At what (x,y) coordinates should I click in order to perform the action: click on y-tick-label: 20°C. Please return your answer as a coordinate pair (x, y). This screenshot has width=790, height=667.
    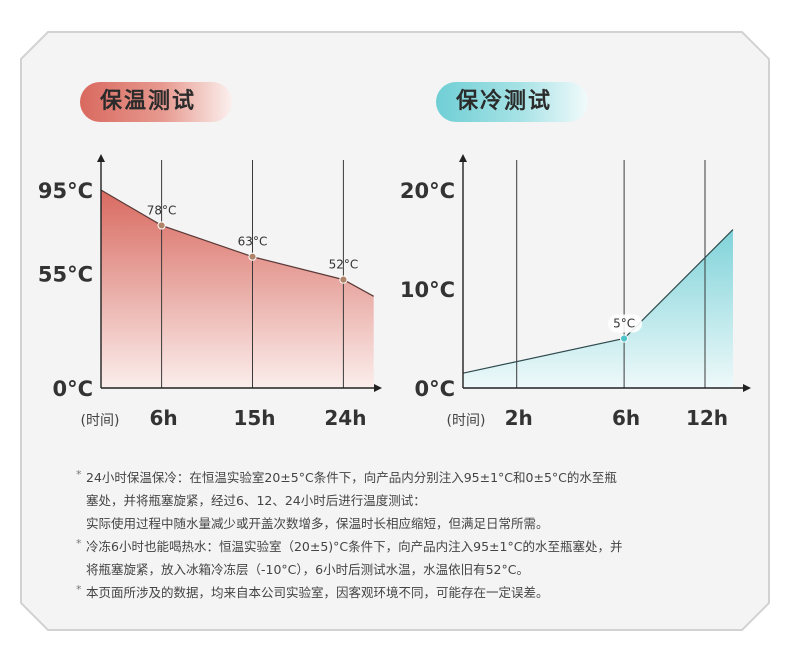
    Looking at the image, I should click on (427, 191).